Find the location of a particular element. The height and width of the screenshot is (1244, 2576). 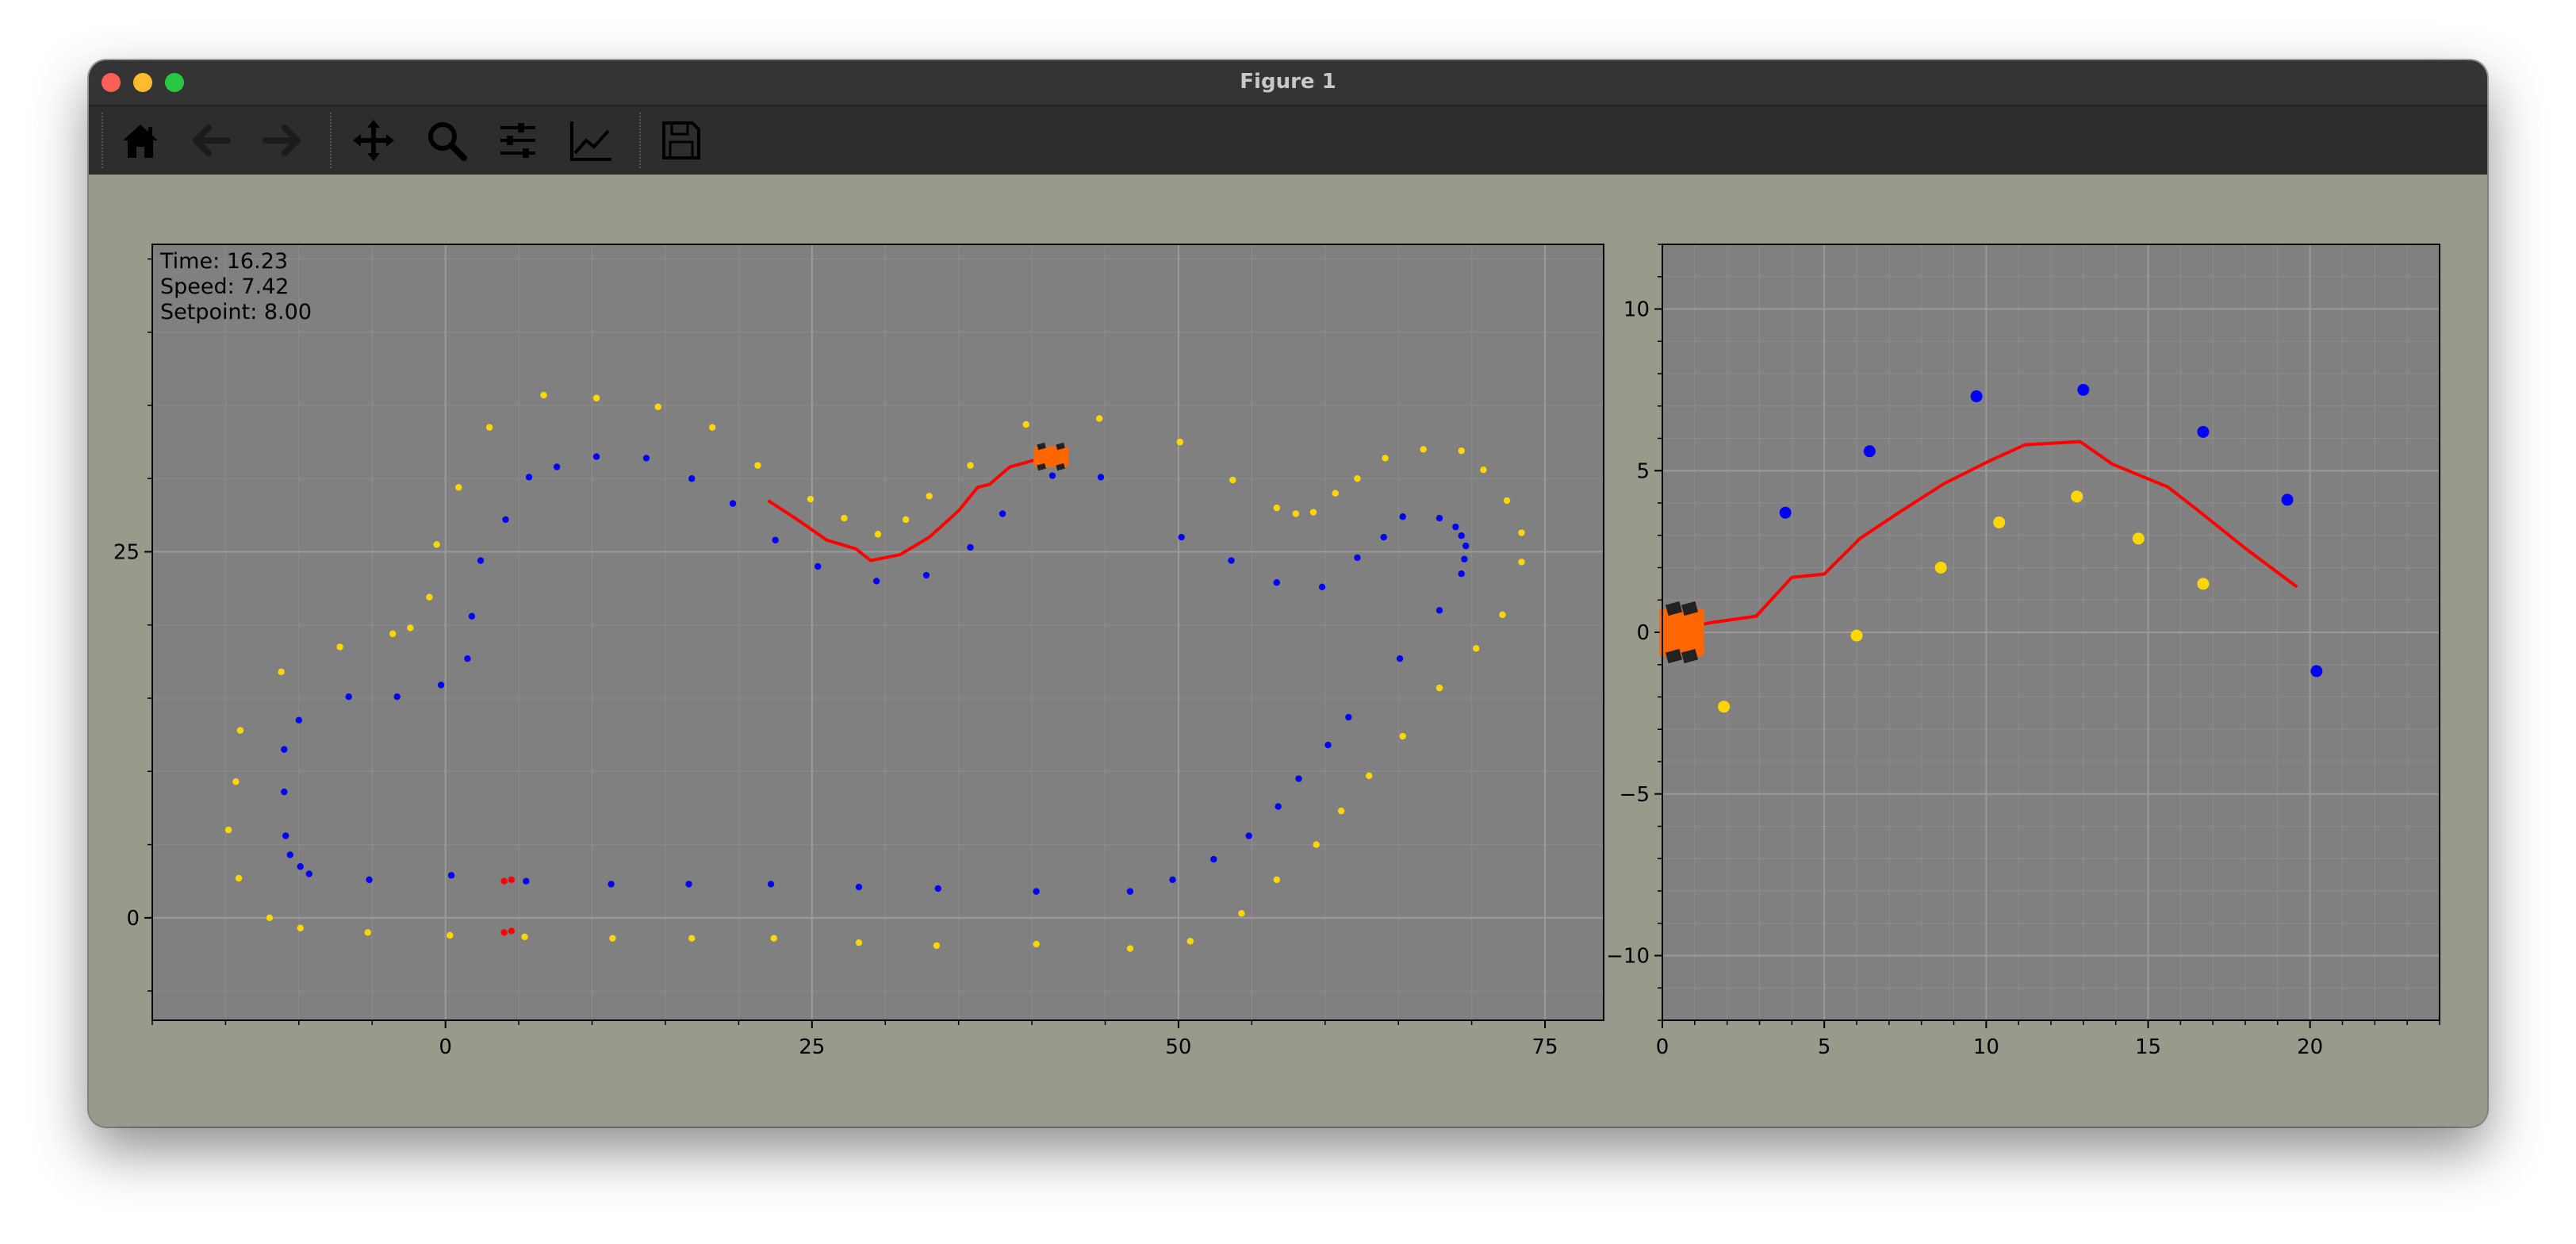

move-icon is located at coordinates (374, 140).